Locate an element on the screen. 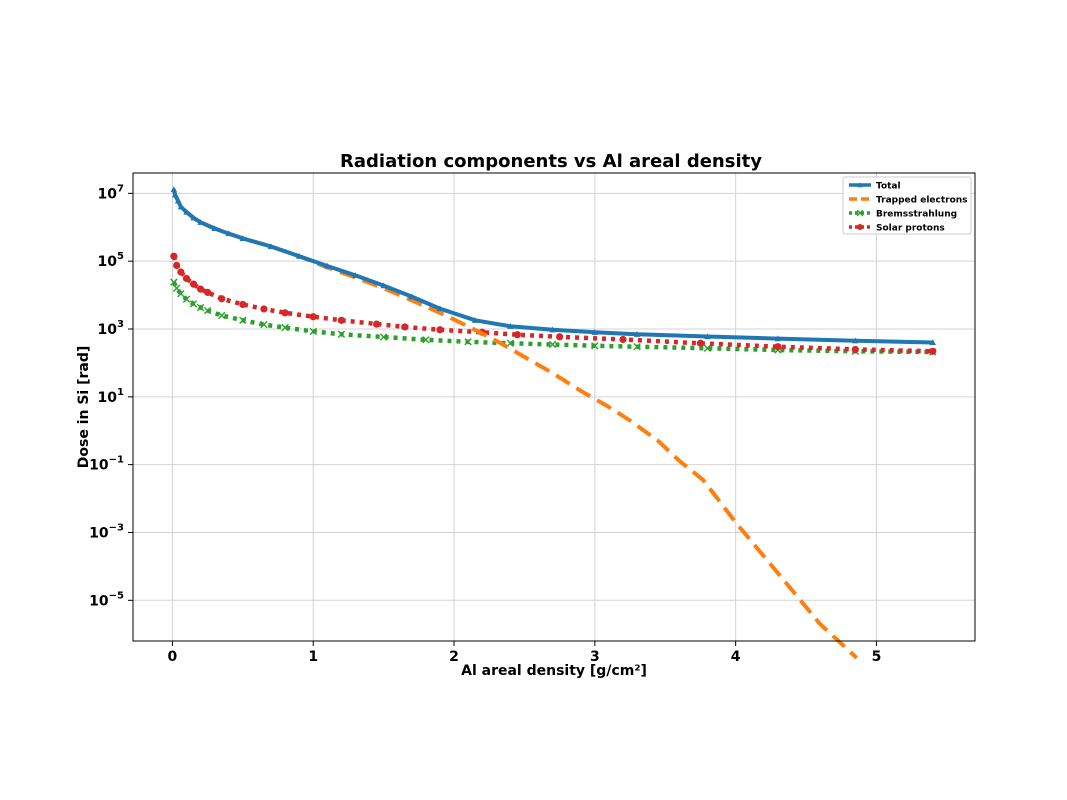 The image size is (1067, 800). x-tick-label: 4 is located at coordinates (736, 657).